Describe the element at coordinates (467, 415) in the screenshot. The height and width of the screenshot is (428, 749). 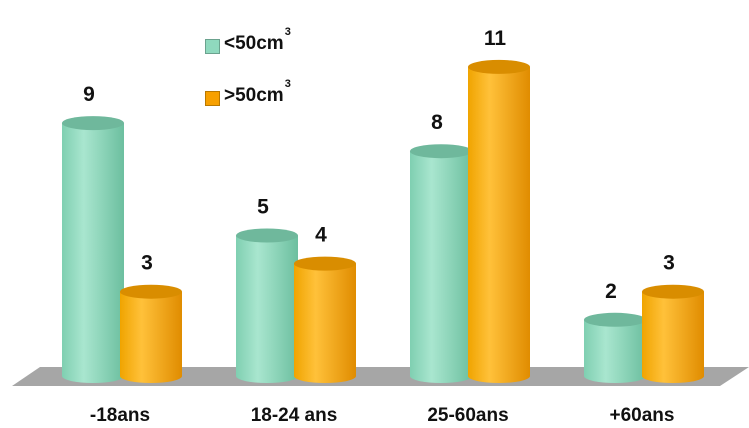
I see `category-label: 25-60ans` at that location.